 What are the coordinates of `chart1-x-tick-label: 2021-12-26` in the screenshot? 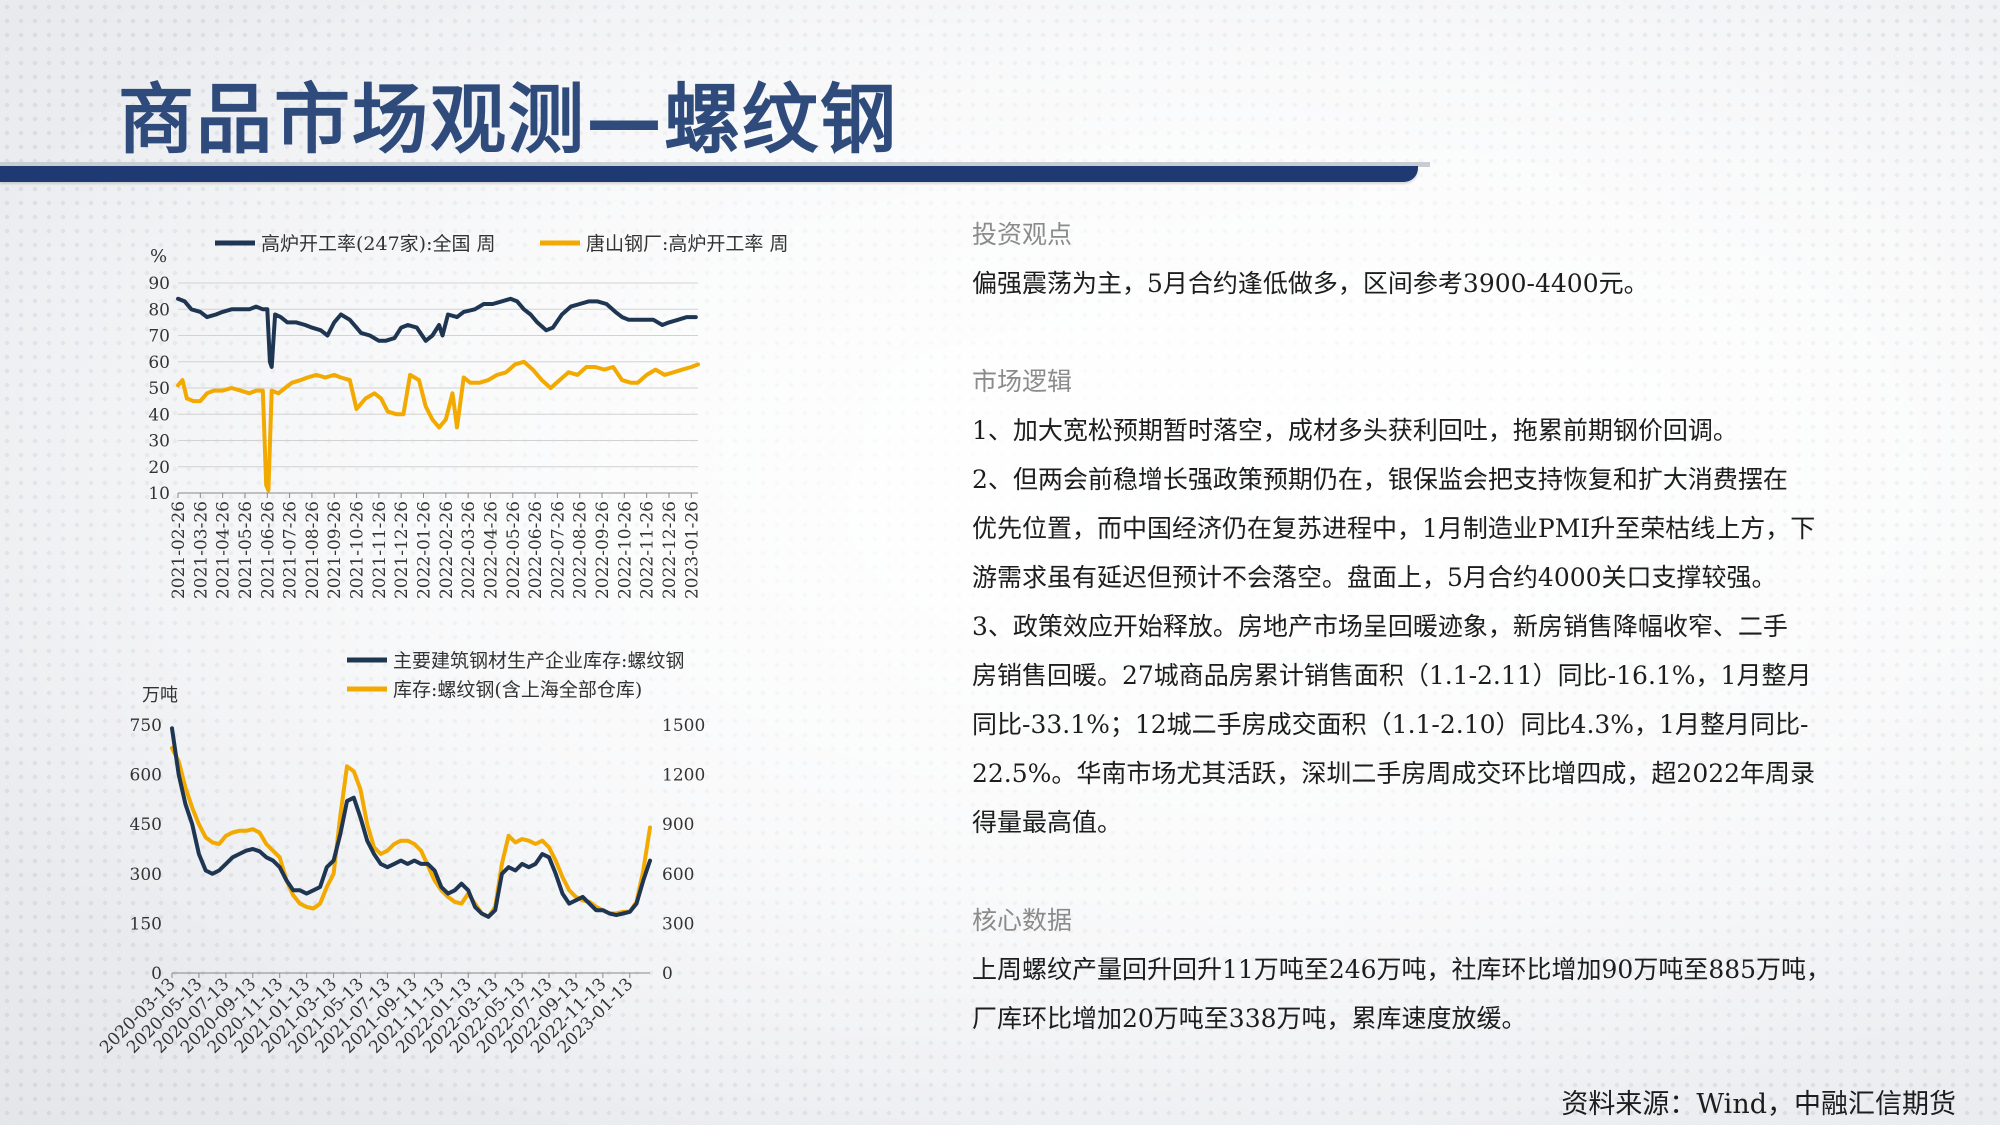 It's located at (402, 550).